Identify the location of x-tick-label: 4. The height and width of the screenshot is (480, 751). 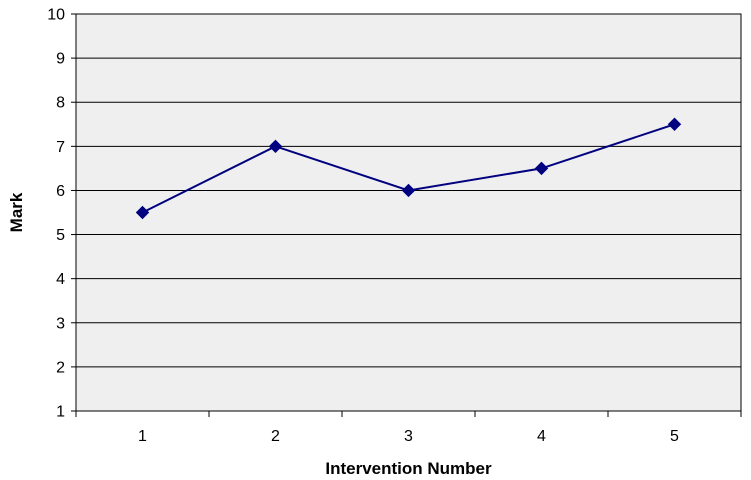
(541, 436).